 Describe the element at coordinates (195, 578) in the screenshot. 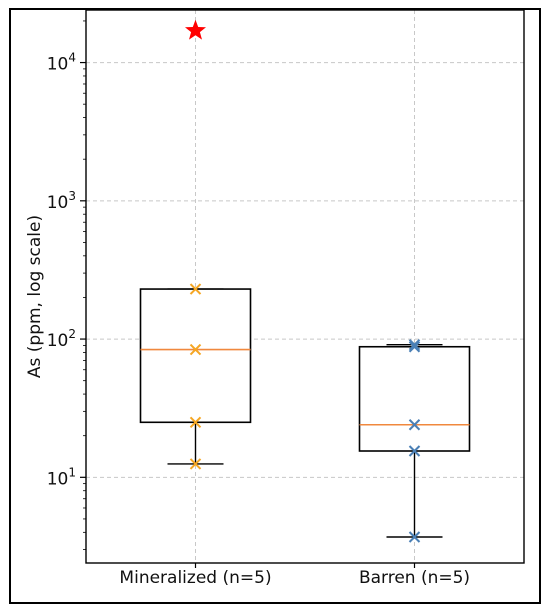

I see `x-tick-label: Mineralized (n=5)` at that location.